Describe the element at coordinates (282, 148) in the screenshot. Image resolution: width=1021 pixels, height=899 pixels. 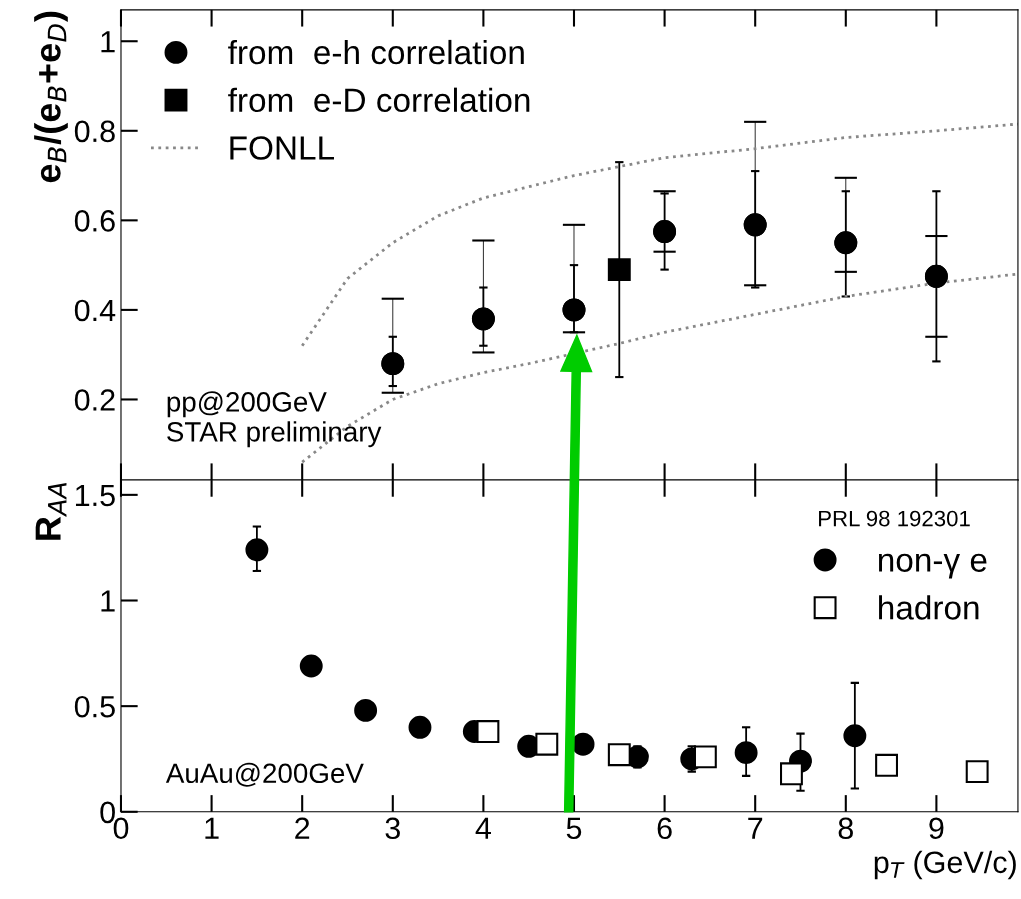
I see `legend-label: FONLL` at that location.